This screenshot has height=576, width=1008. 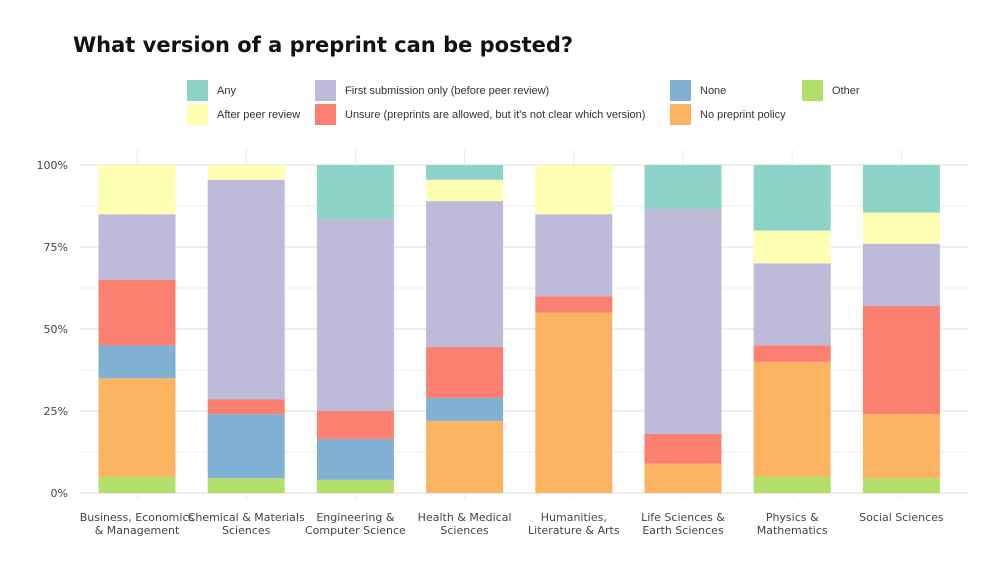 What do you see at coordinates (56, 329) in the screenshot?
I see `y-tick-label: 50%` at bounding box center [56, 329].